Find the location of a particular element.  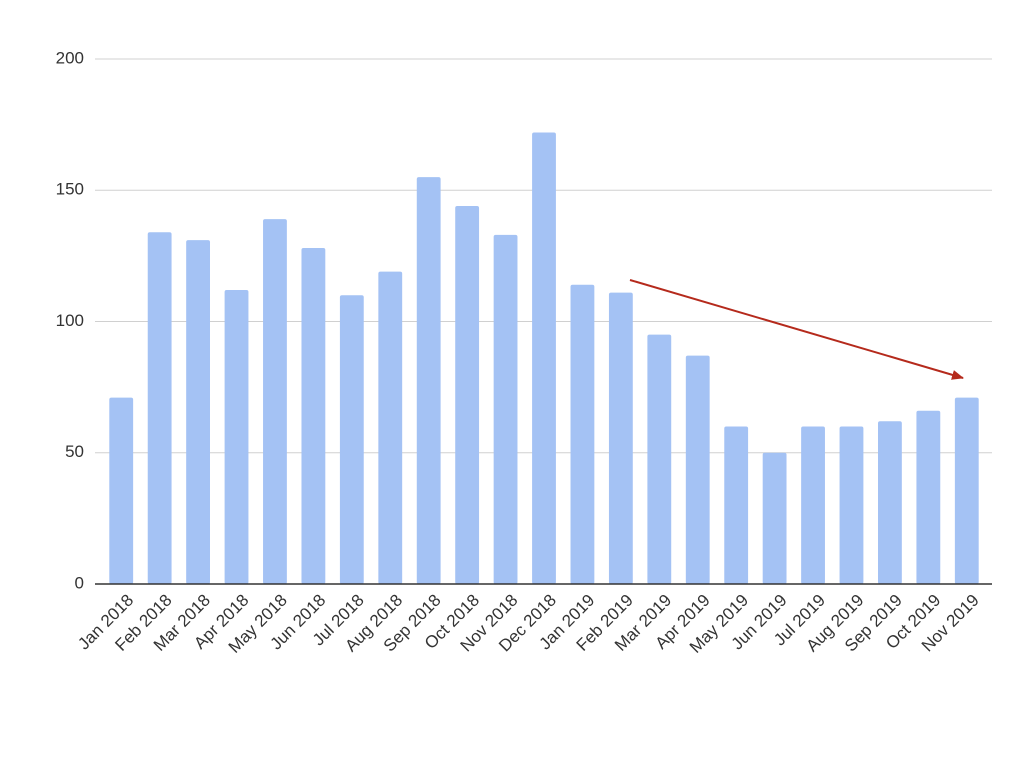

y-tick-label: 100 is located at coordinates (70, 320).